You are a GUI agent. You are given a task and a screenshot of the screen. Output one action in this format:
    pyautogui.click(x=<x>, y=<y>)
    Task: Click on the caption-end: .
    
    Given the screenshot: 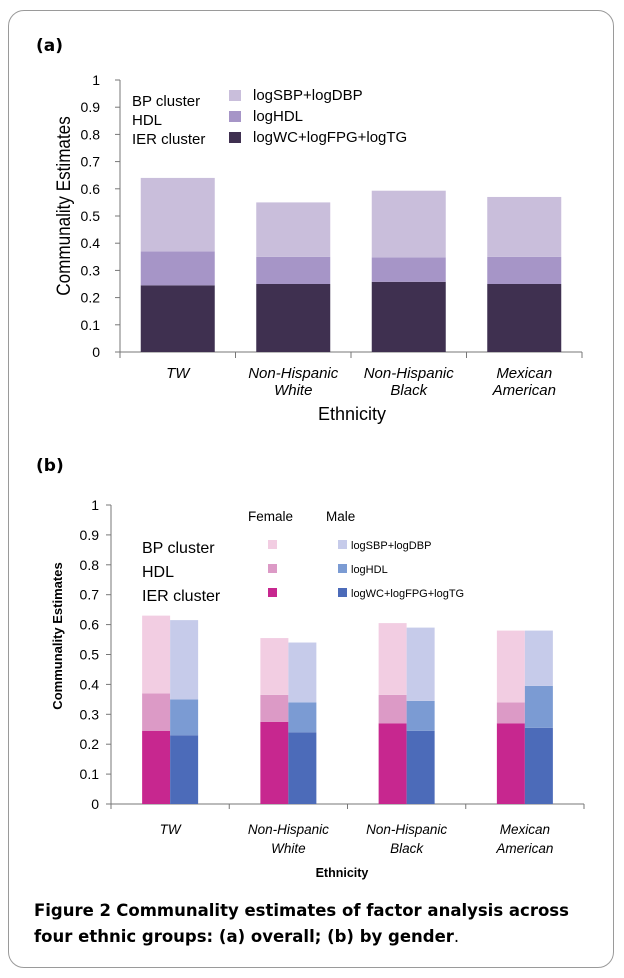 What is the action you would take?
    pyautogui.click(x=456, y=936)
    